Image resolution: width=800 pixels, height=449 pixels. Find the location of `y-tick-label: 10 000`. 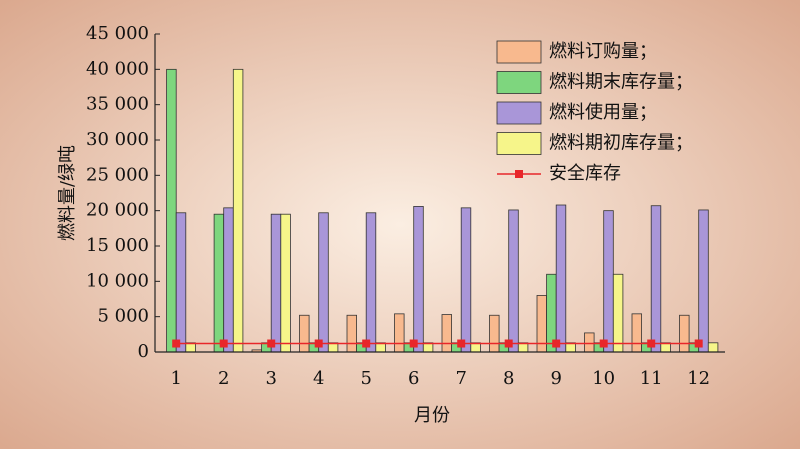

y-tick-label: 10 000 is located at coordinates (117, 280).